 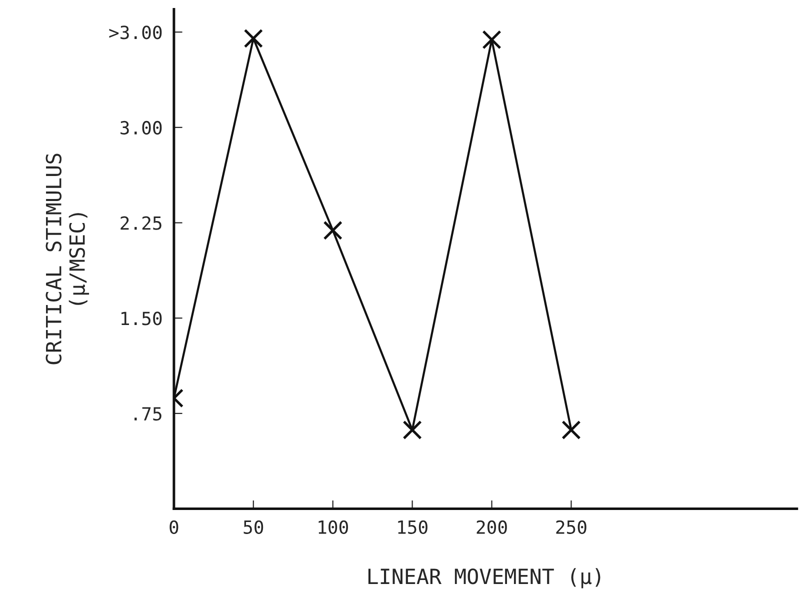 What do you see at coordinates (142, 319) in the screenshot?
I see `y-tick-label: 1.50` at bounding box center [142, 319].